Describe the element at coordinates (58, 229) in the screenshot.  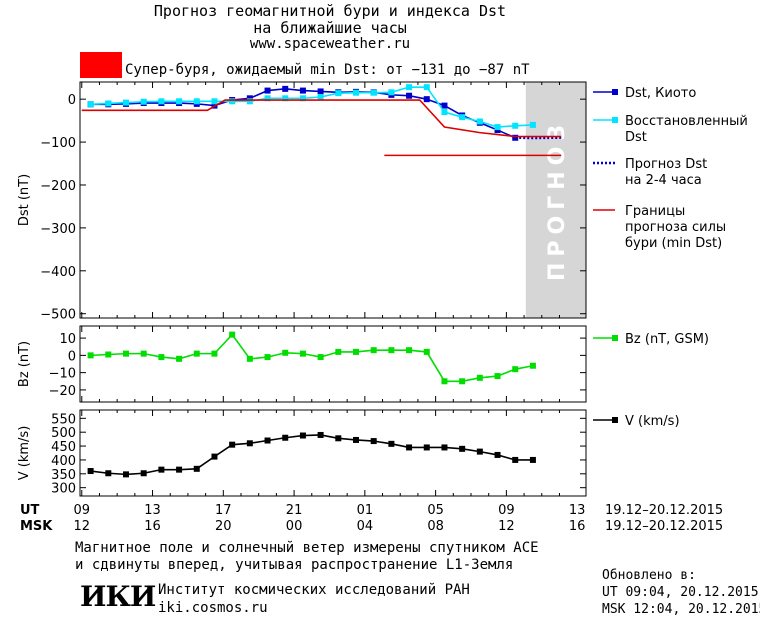
I see `y-tick-label: −300` at that location.